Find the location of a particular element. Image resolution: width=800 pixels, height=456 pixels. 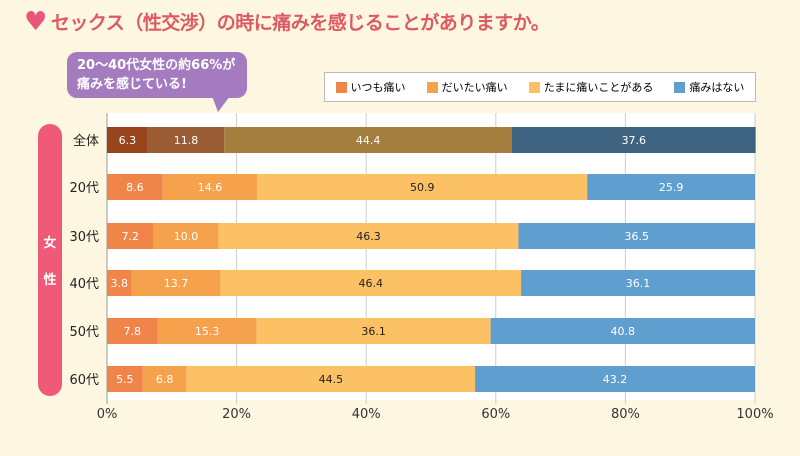

data-label: 5.5 is located at coordinates (125, 379).